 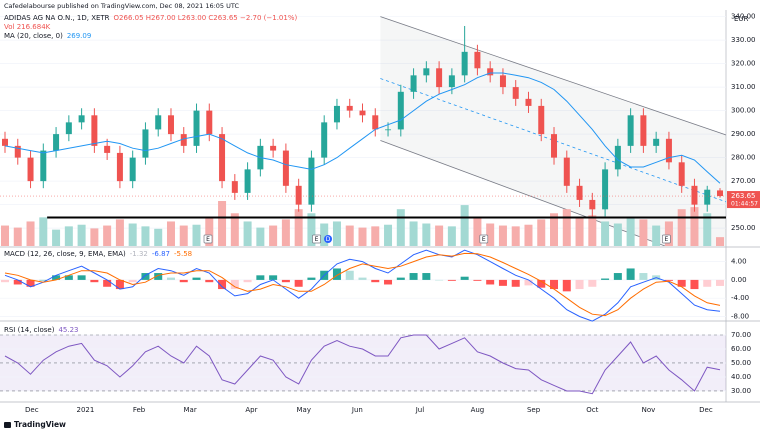 I want to click on x-tick-label: Dec, so click(x=706, y=410).